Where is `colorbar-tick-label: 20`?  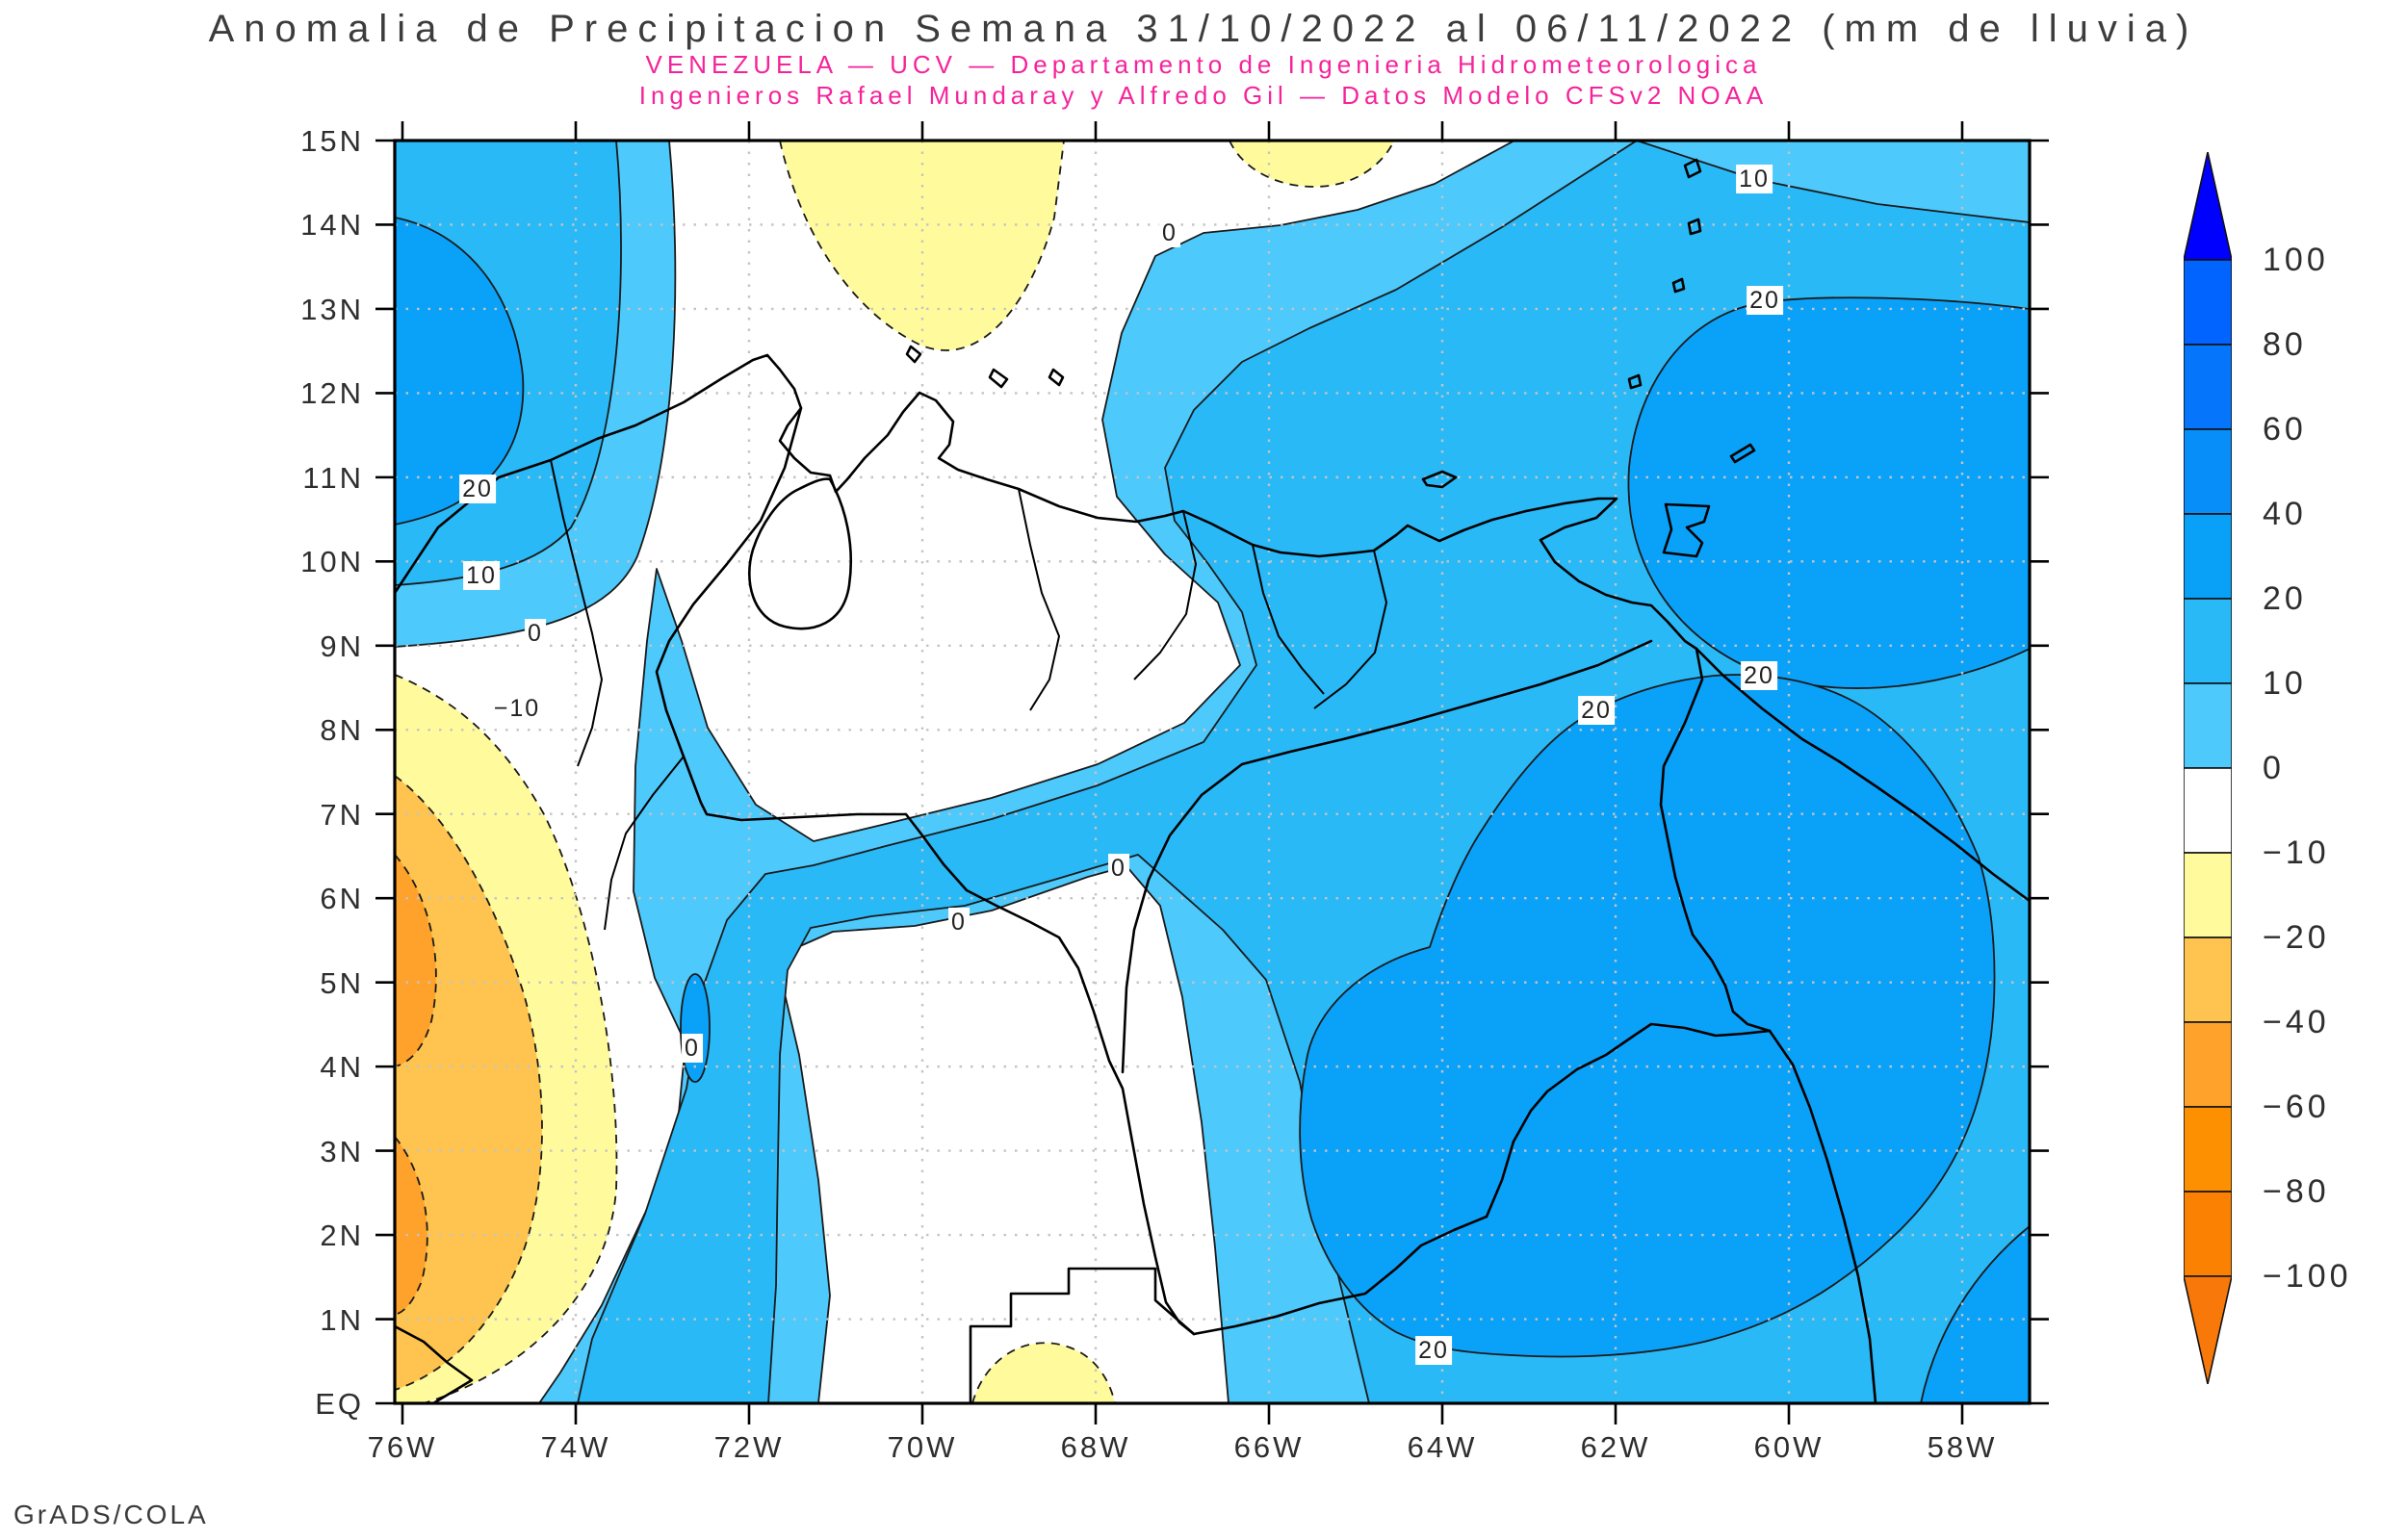
colorbar-tick-label: 20 is located at coordinates (2285, 598).